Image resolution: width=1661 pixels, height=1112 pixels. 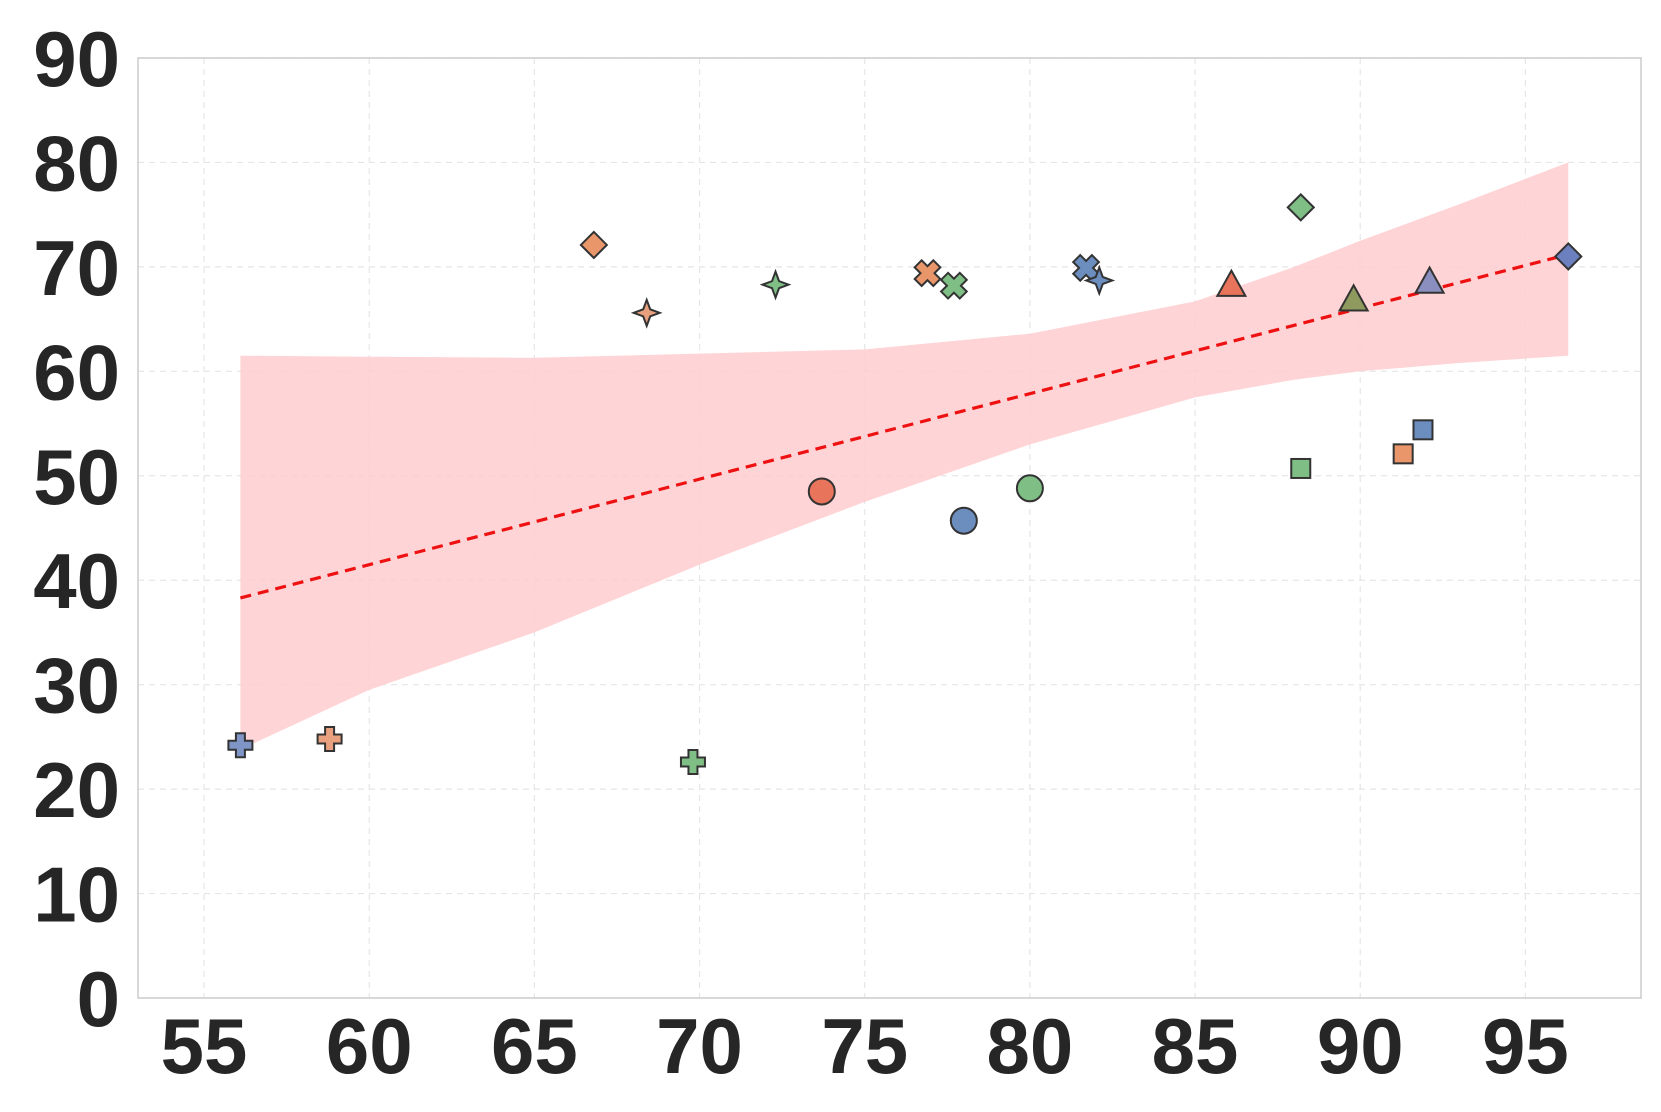 What do you see at coordinates (98, 999) in the screenshot?
I see `y-tick-label: 0` at bounding box center [98, 999].